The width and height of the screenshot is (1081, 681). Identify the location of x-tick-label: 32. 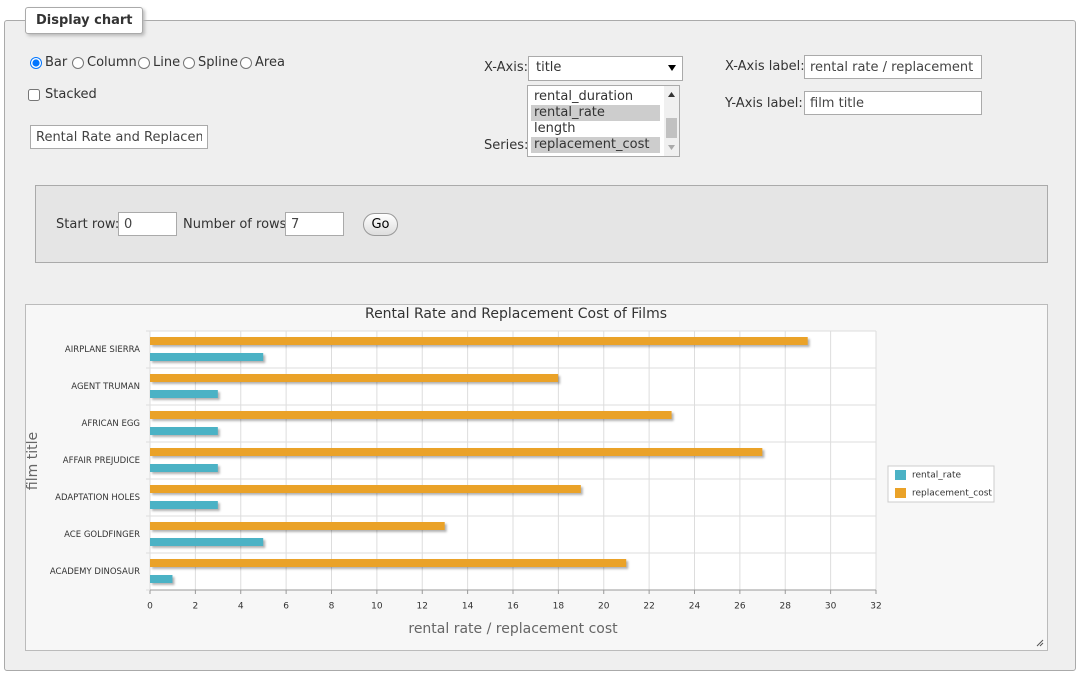
(875, 607).